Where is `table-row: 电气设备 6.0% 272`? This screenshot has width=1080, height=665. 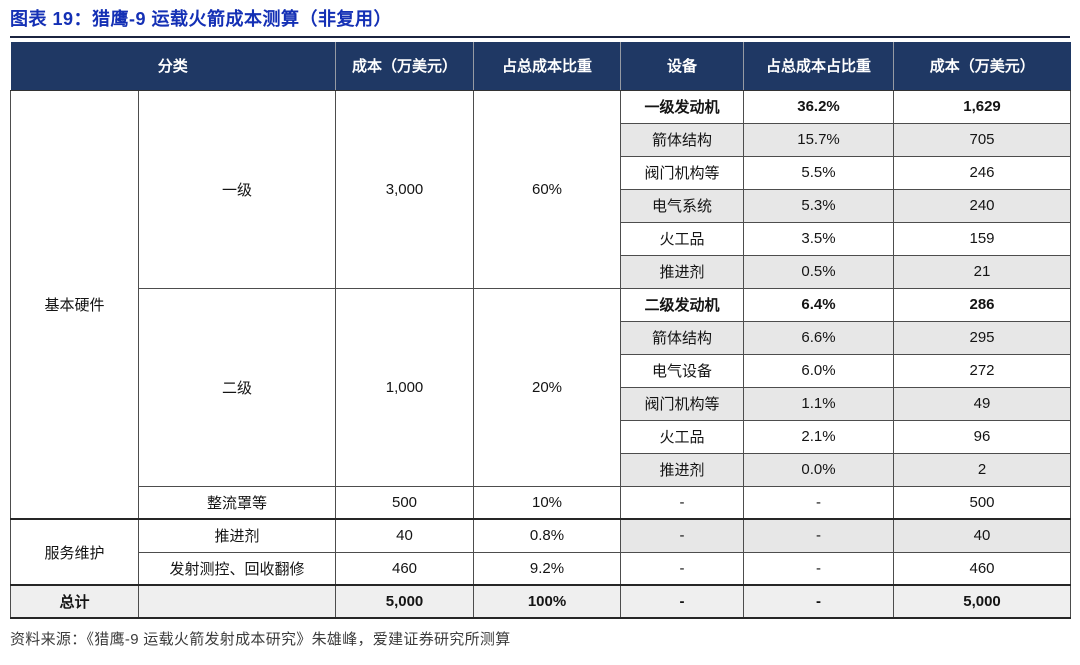
table-row: 电气设备 6.0% 272 is located at coordinates (541, 370).